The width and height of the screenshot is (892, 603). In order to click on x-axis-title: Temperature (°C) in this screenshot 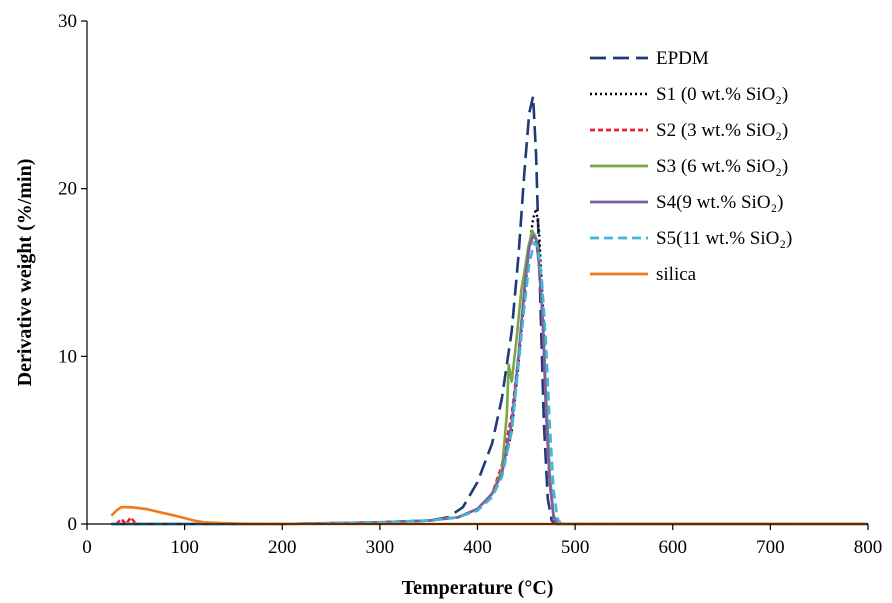, I will do `click(478, 588)`.